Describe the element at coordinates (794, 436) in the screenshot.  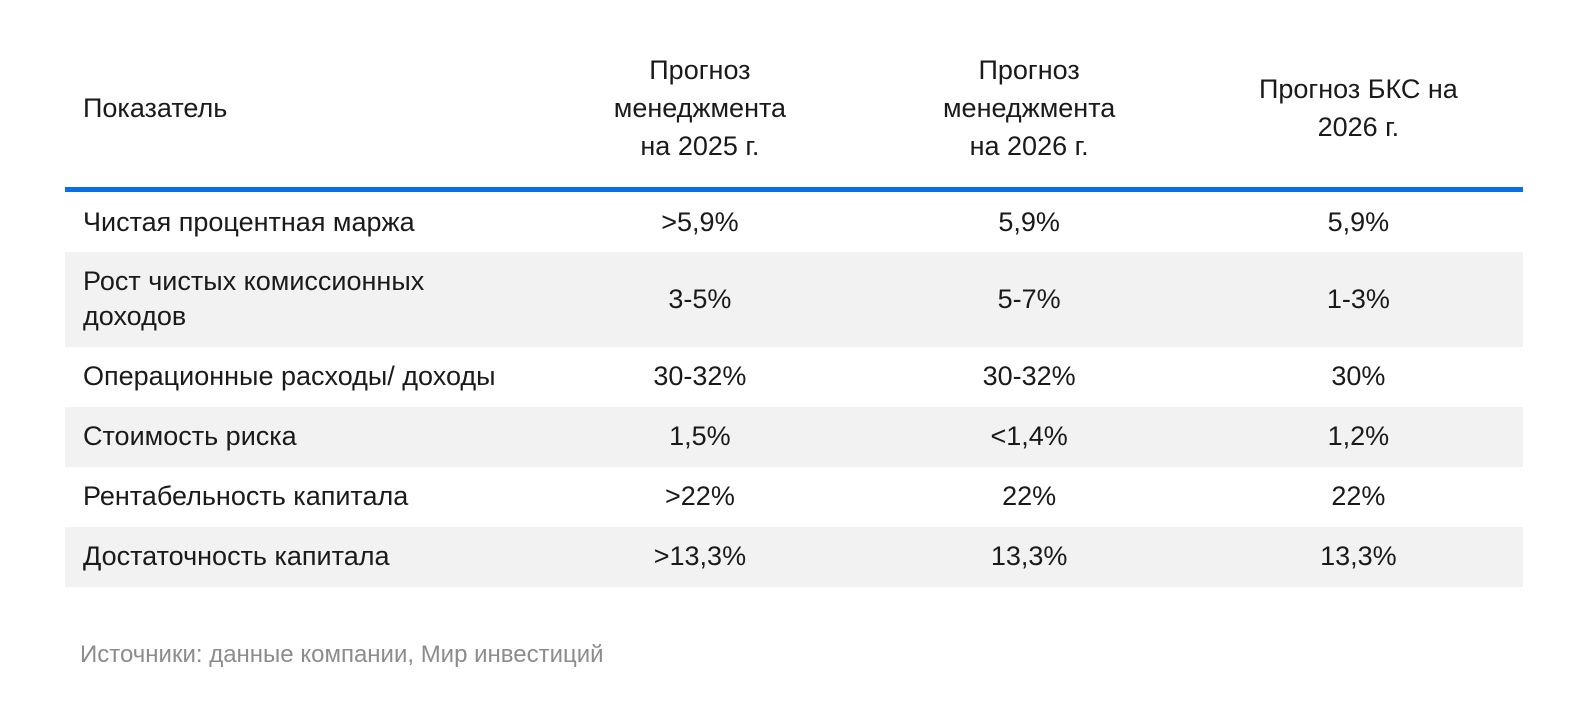
I see `table-row: Стоимость риска 1,5% <1,4% 1,2%` at that location.